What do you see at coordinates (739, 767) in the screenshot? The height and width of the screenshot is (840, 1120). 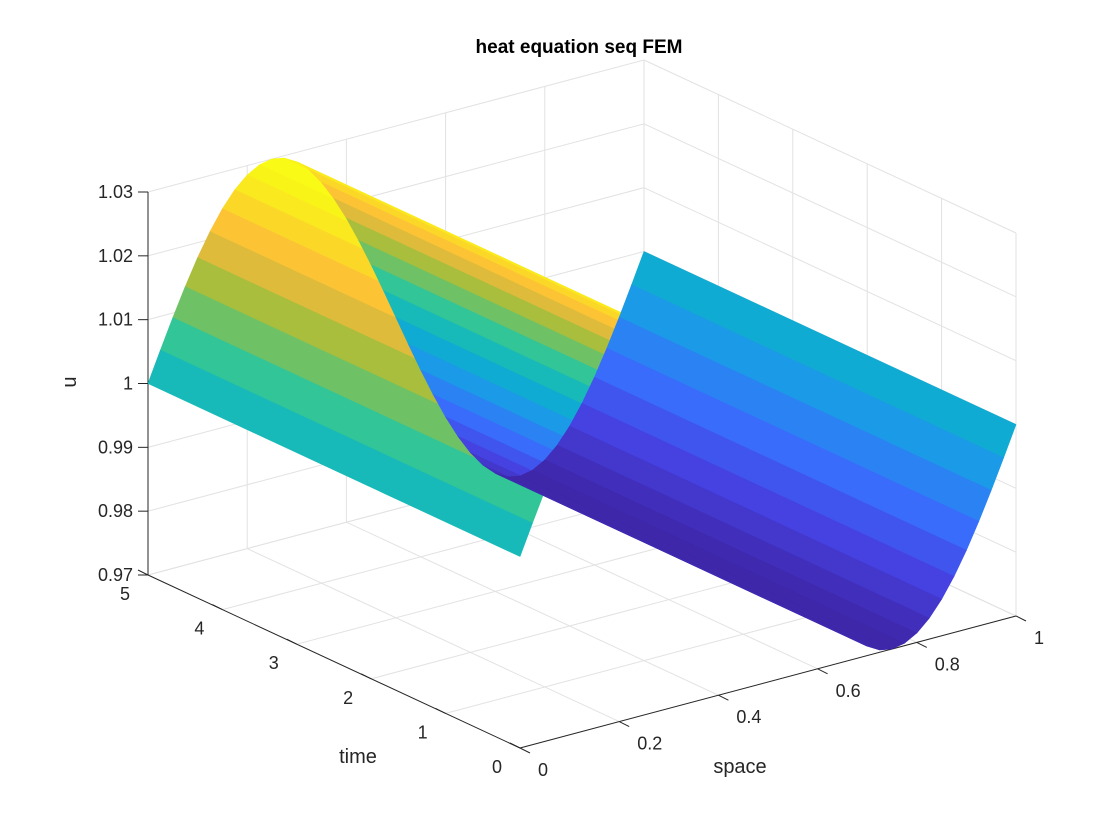 I see `x-axis-label: space` at bounding box center [739, 767].